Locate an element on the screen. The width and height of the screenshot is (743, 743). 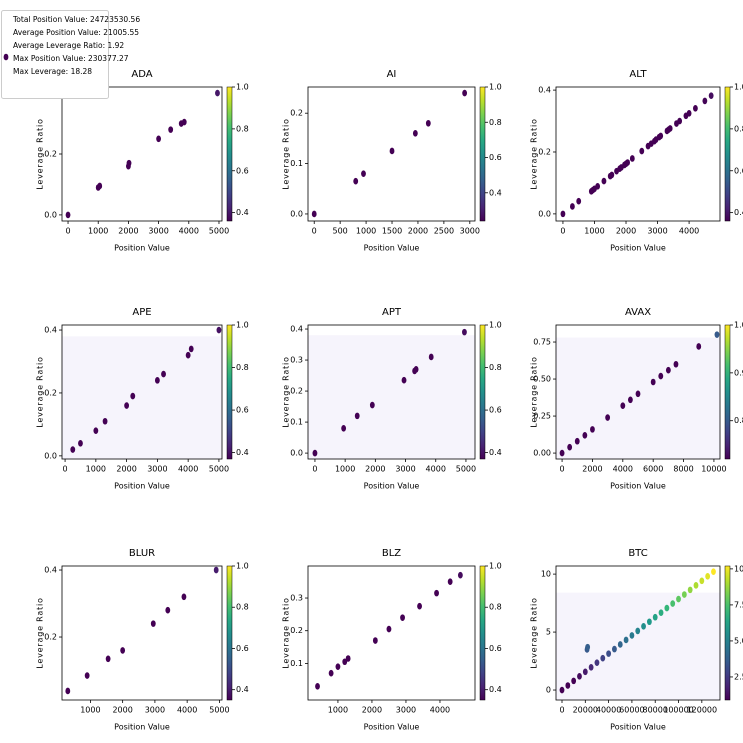
y-tick-label: 0.50 is located at coordinates (542, 379).